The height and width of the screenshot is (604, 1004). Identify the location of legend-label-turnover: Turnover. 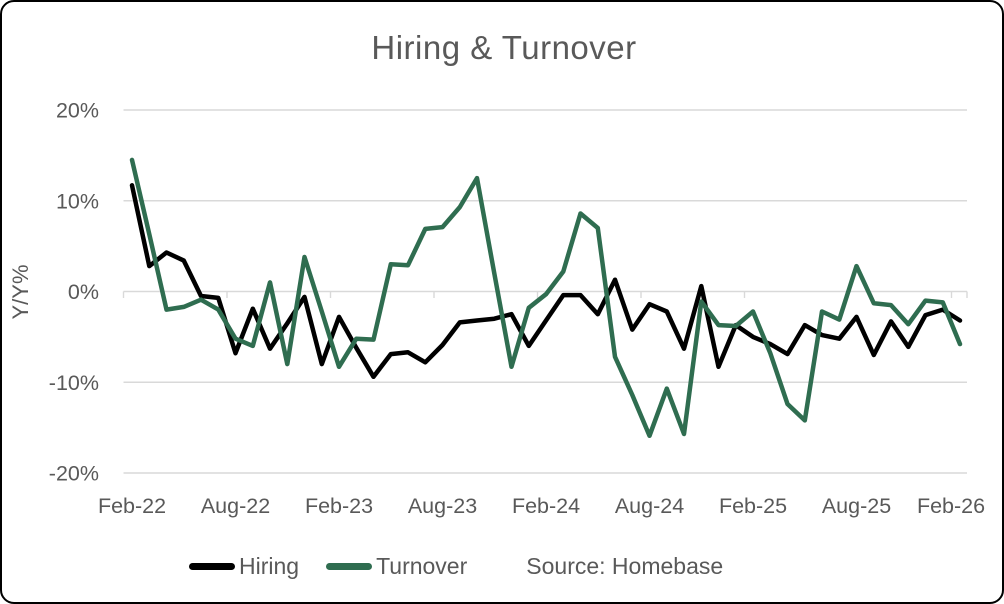
(422, 566).